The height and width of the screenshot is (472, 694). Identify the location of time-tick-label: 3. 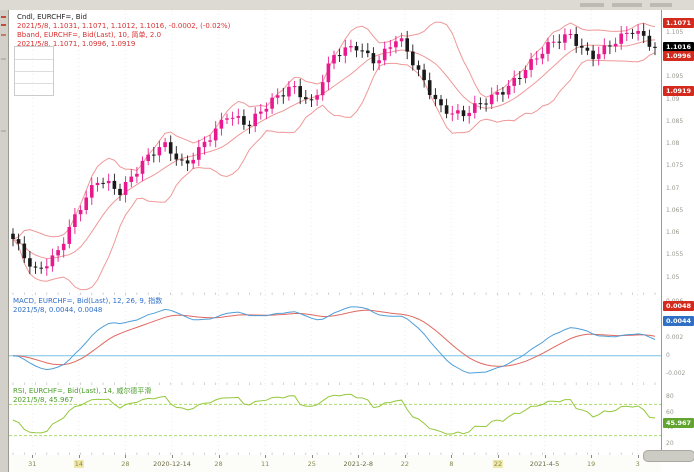
(637, 464).